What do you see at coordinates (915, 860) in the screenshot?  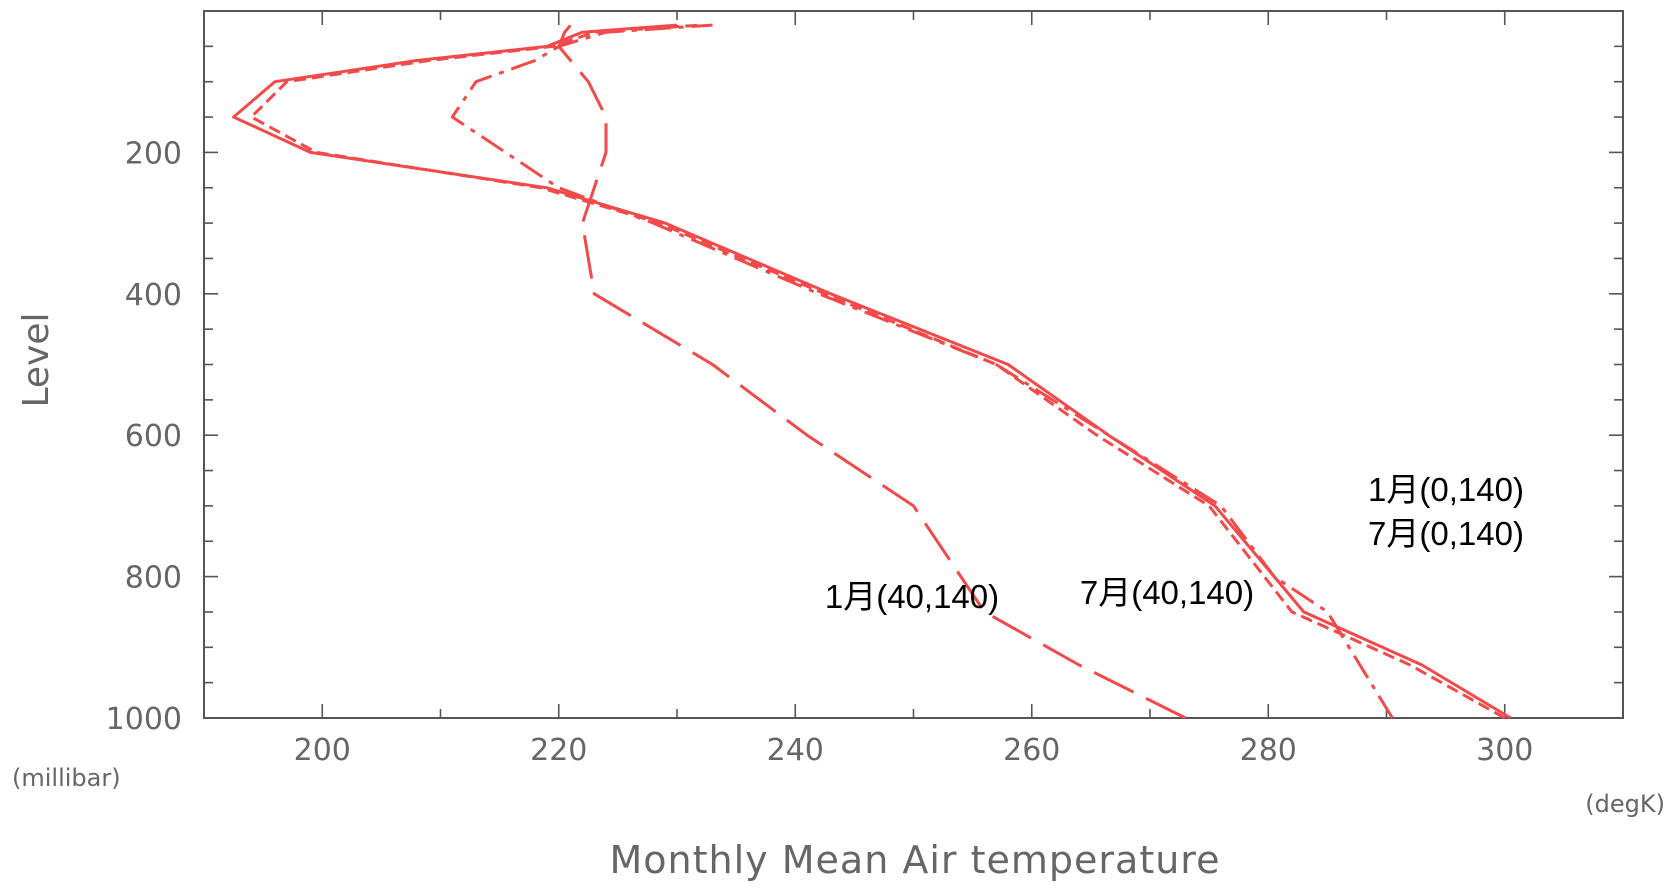 I see `x-axis-label: Monthly Mean Air temperature` at bounding box center [915, 860].